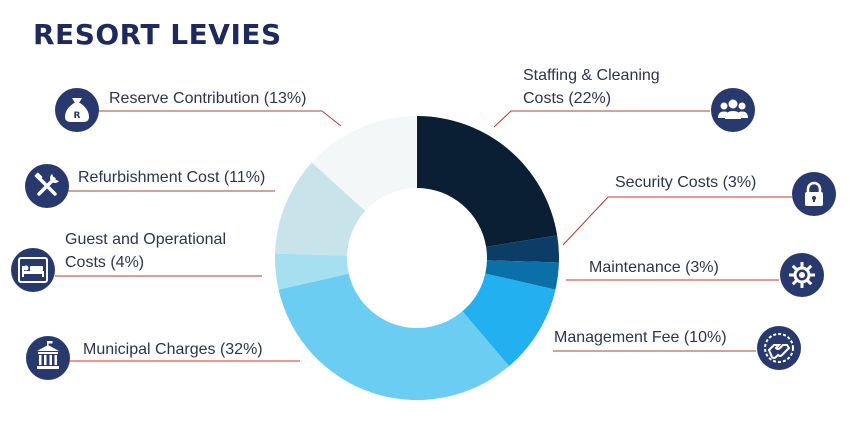 Image resolution: width=850 pixels, height=424 pixels. I want to click on label-management-fee: Management Fee (10%), so click(640, 337).